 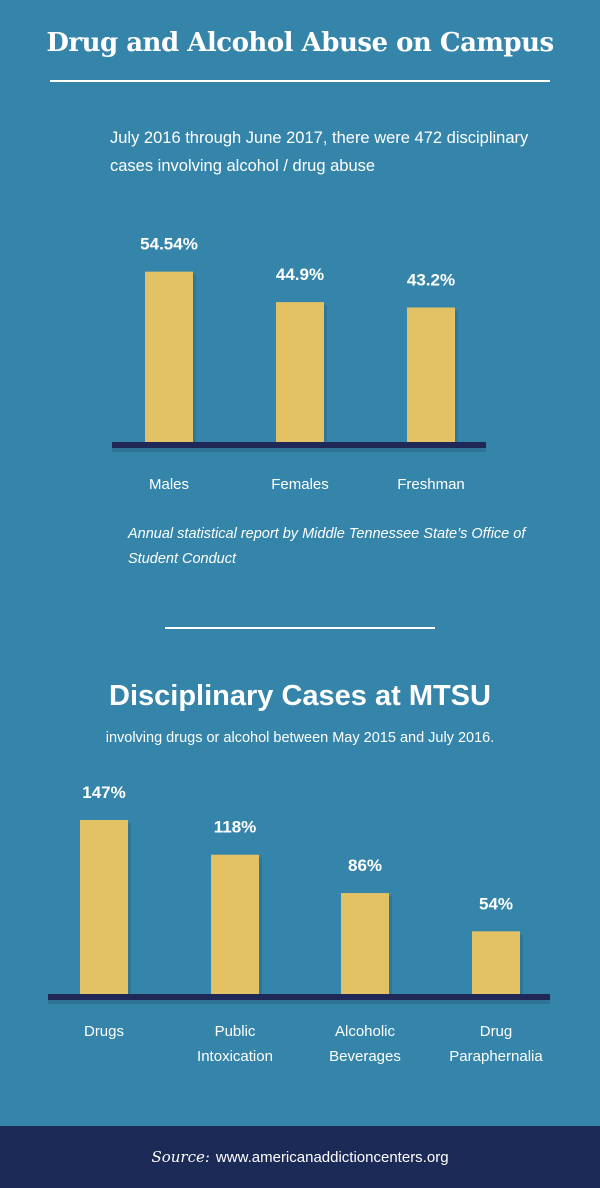 What do you see at coordinates (300, 81) in the screenshot?
I see `title-divider` at bounding box center [300, 81].